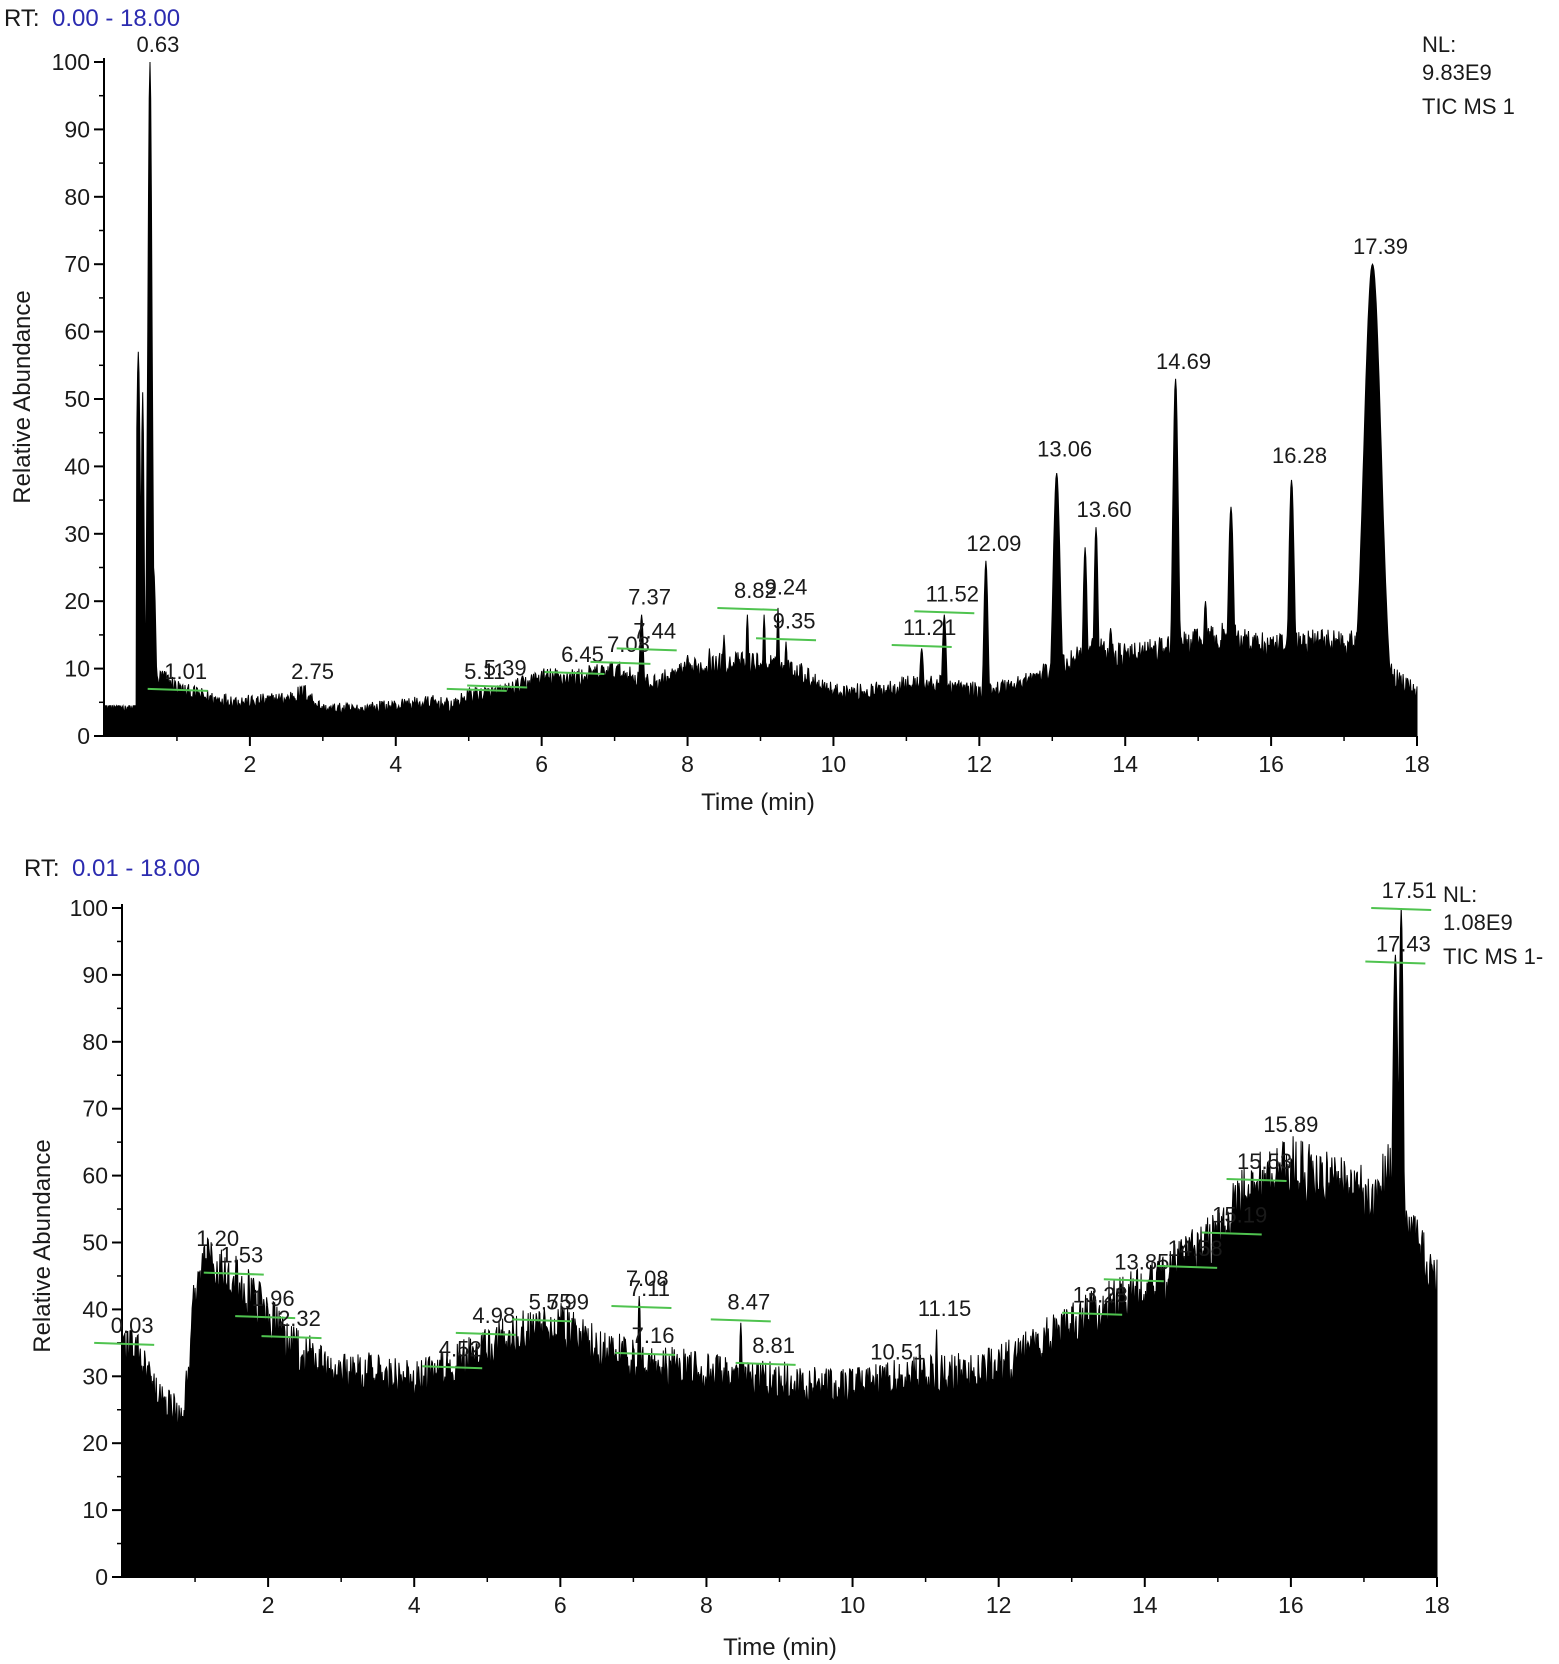 The image size is (1559, 1664). What do you see at coordinates (1493, 956) in the screenshot?
I see `scan-filter-2: TIC MS 1-` at bounding box center [1493, 956].